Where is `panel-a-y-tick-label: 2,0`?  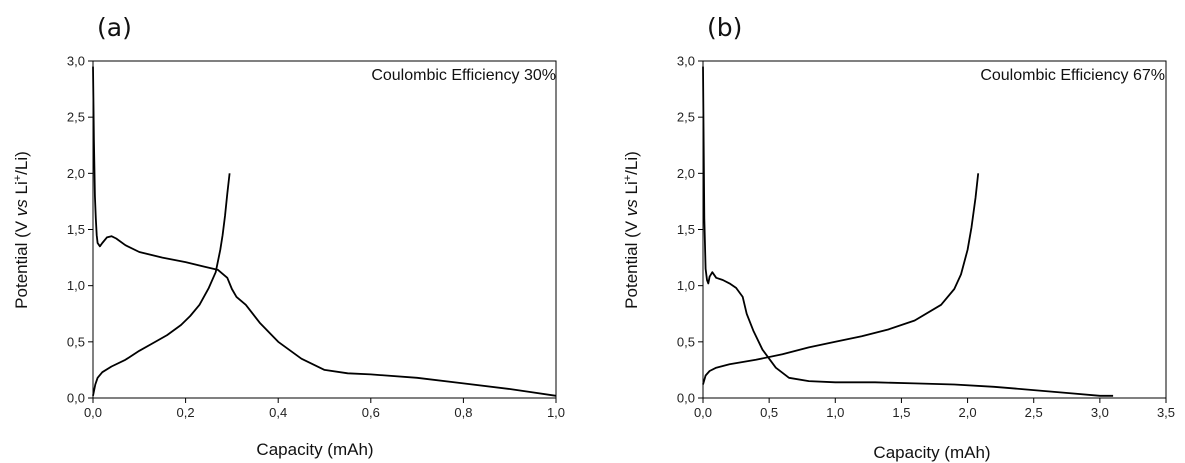
panel-a-y-tick-label: 2,0 is located at coordinates (76, 173).